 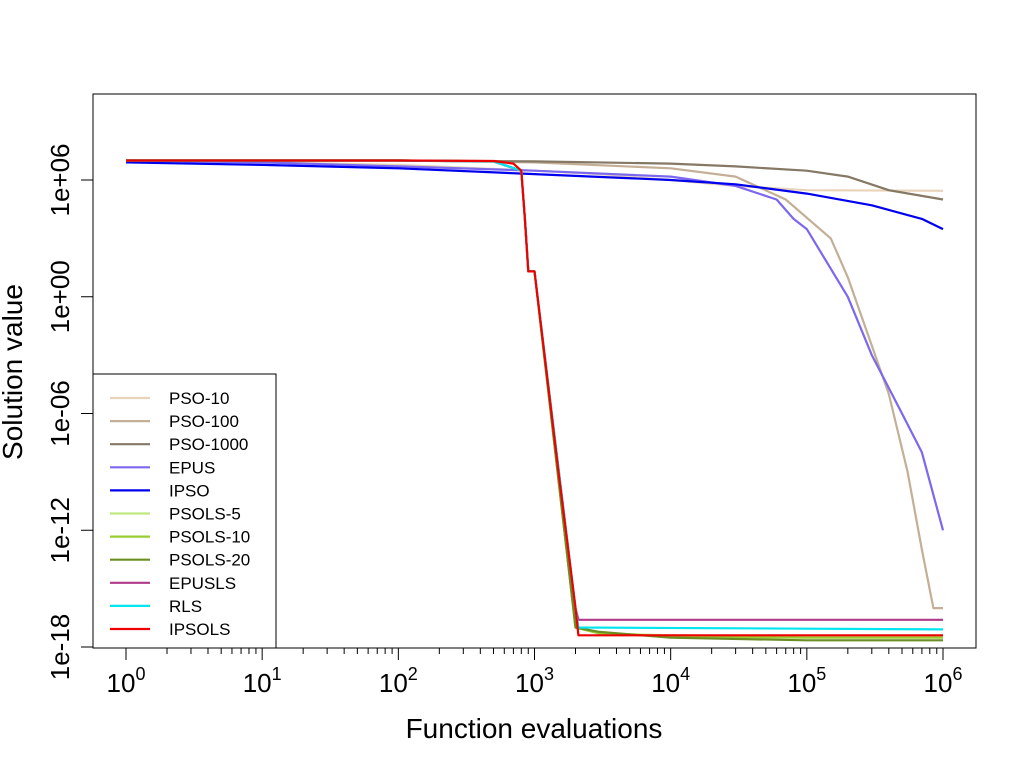 I want to click on x-tick-label: 10⁶, so click(x=943, y=681).